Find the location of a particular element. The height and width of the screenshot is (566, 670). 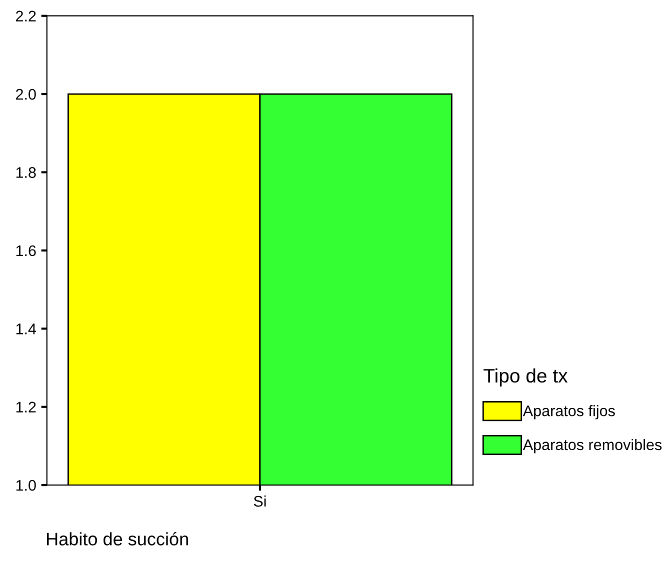

y-tick-label: 1.2 is located at coordinates (26, 407).